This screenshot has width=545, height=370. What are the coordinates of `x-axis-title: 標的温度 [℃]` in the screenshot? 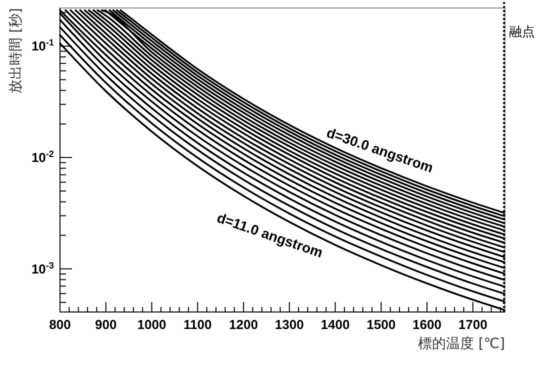 It's located at (461, 344).